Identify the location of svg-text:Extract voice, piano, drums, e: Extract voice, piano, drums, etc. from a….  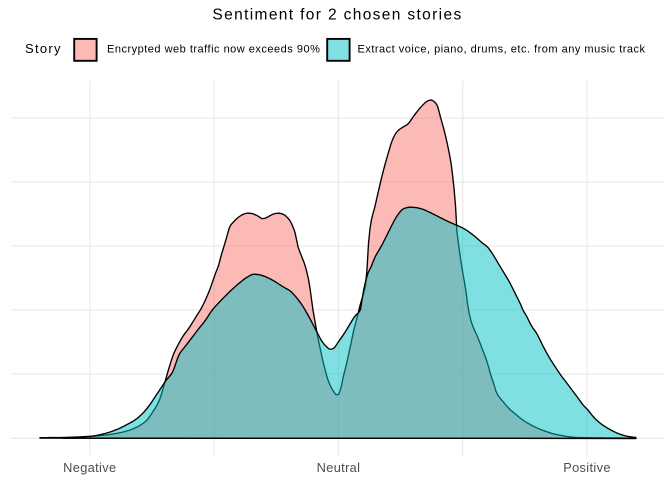
(502, 50).